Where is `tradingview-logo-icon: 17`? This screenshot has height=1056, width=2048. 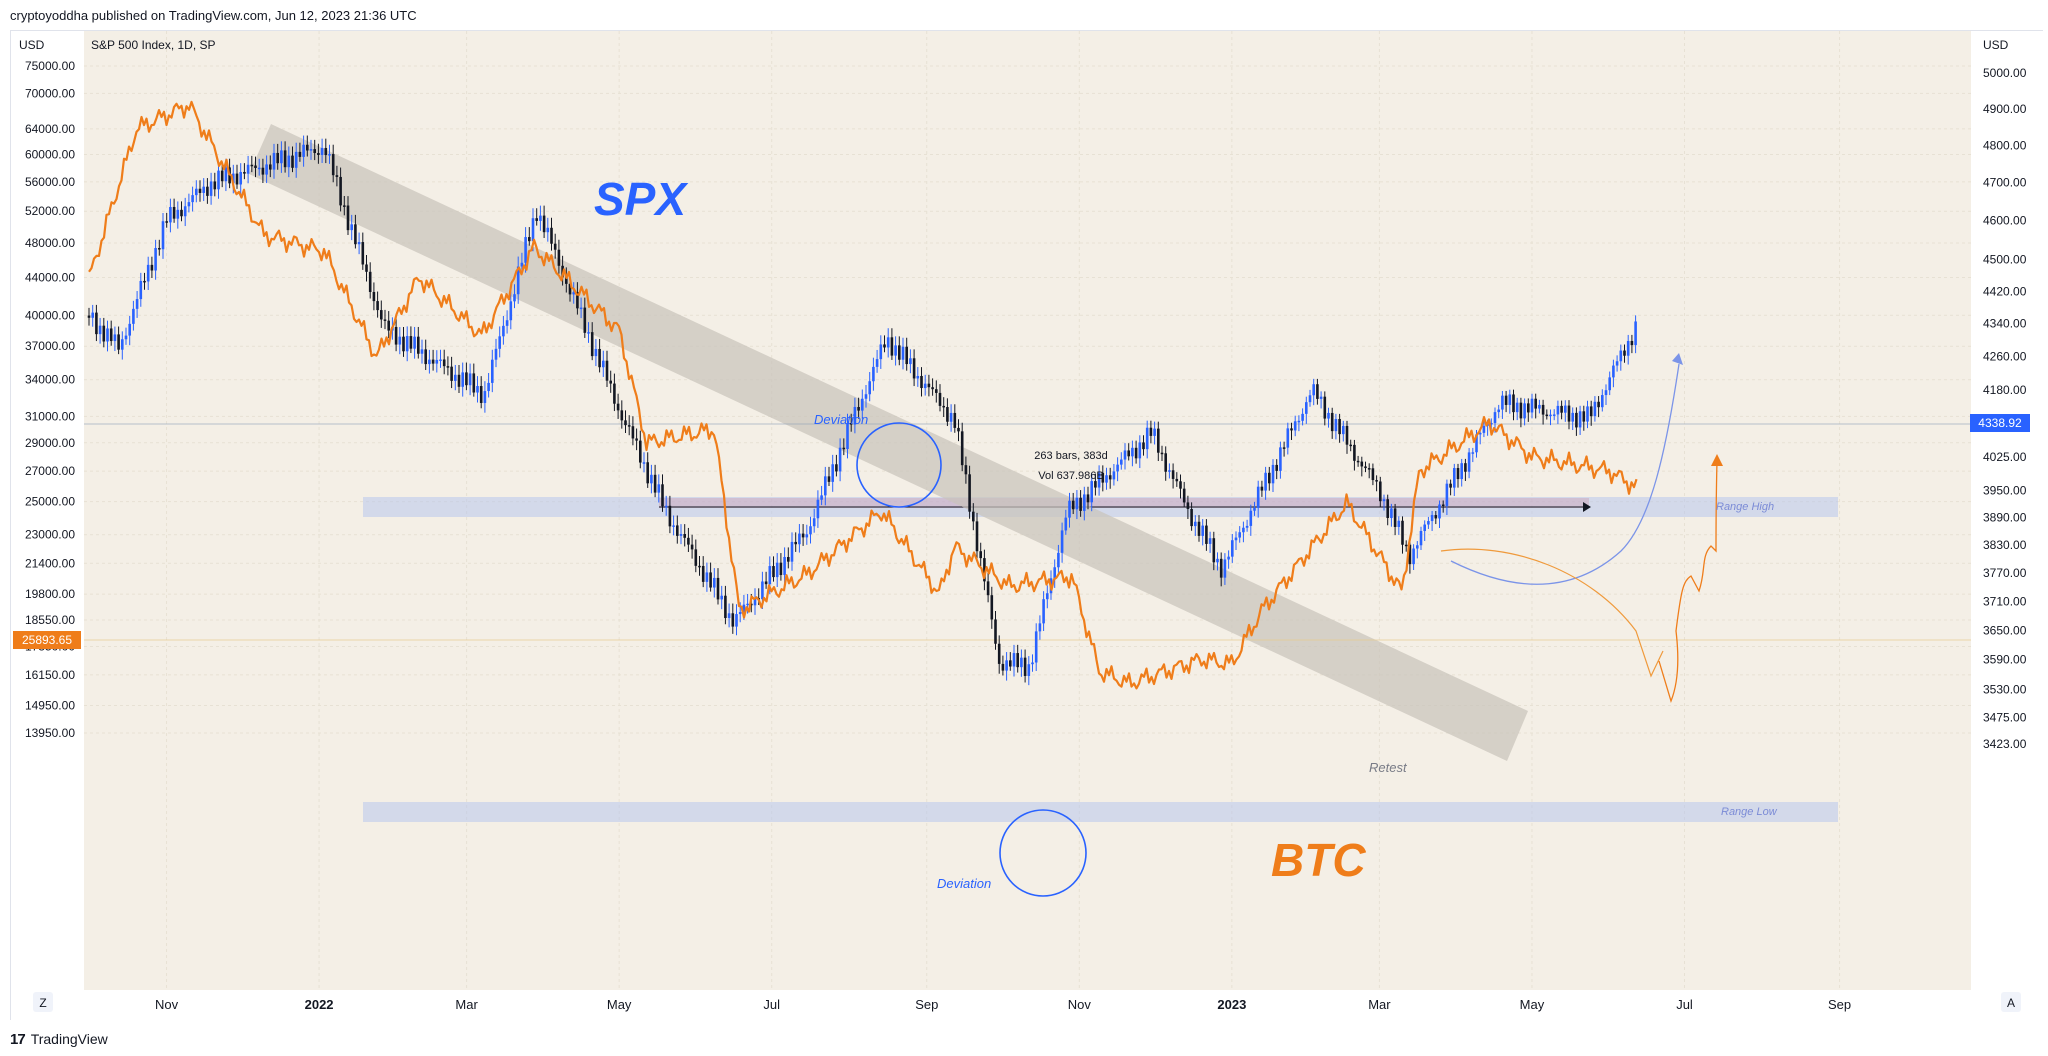
tradingview-logo-icon: 17 is located at coordinates (18, 1039).